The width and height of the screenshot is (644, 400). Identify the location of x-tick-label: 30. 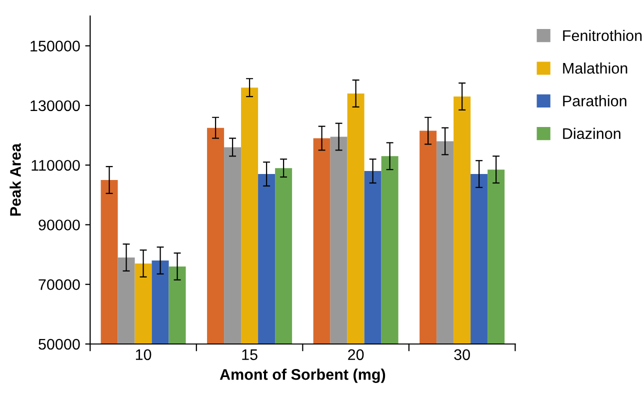
(462, 354).